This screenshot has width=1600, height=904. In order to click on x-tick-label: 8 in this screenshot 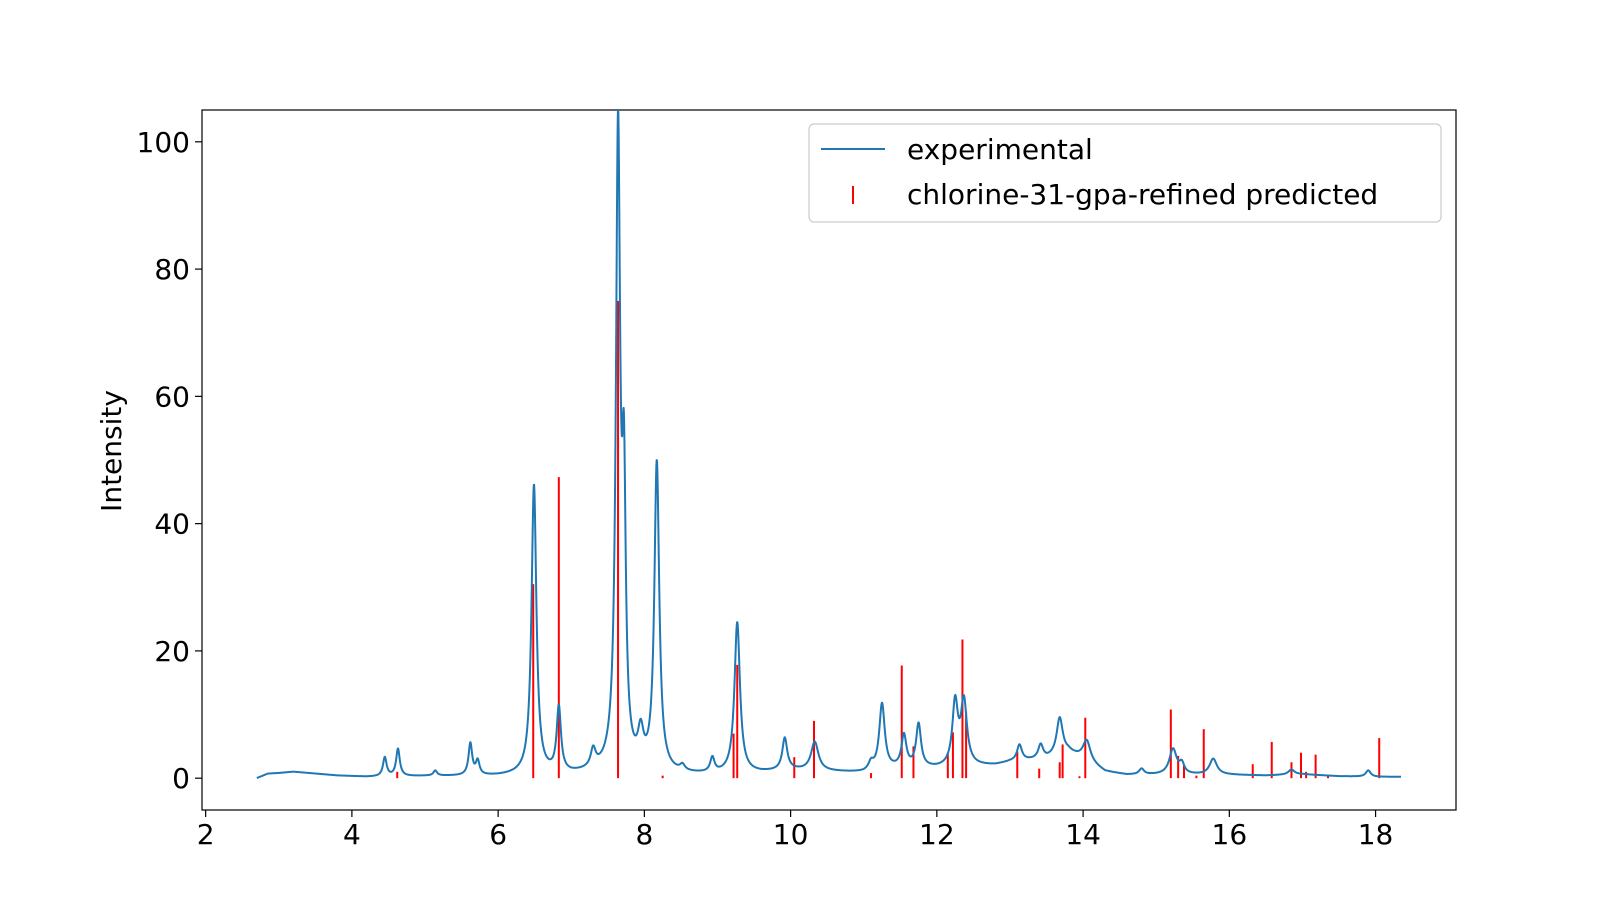, I will do `click(644, 834)`.